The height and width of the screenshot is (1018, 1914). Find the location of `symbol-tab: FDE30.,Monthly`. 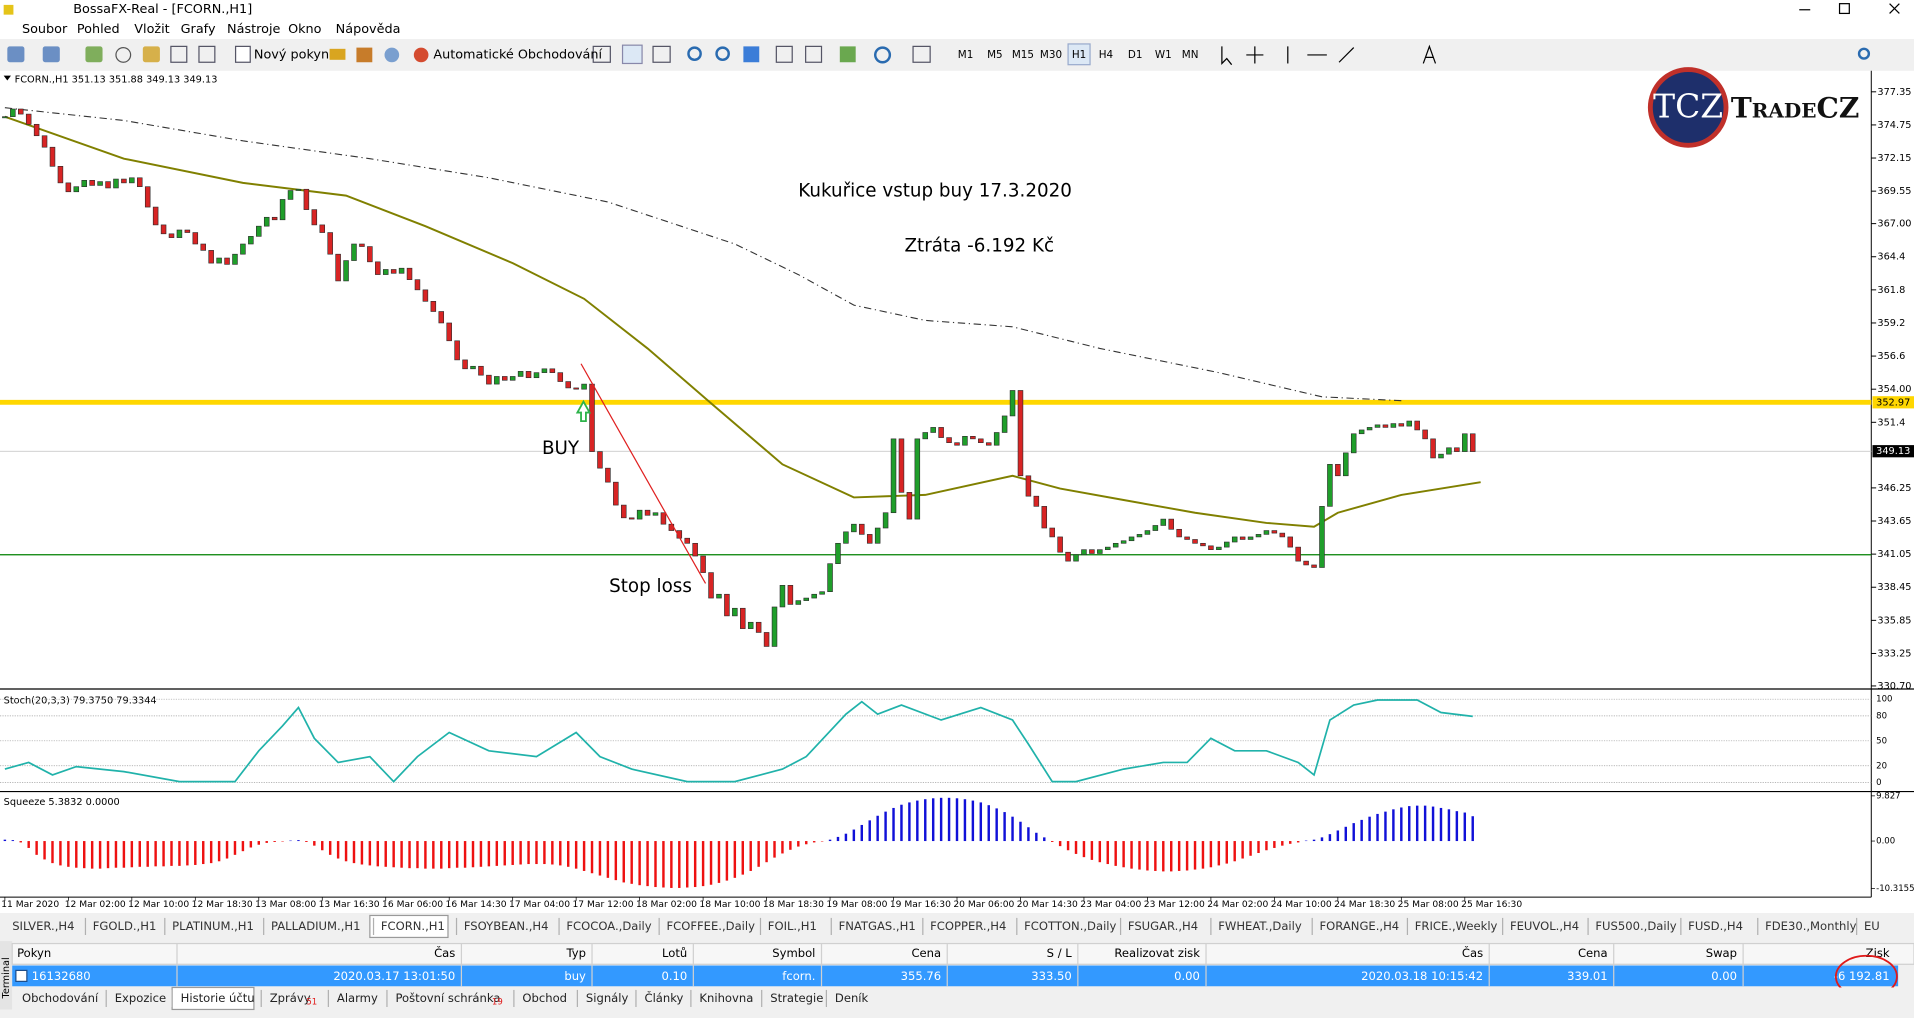

symbol-tab: FDE30.,Monthly is located at coordinates (1810, 926).